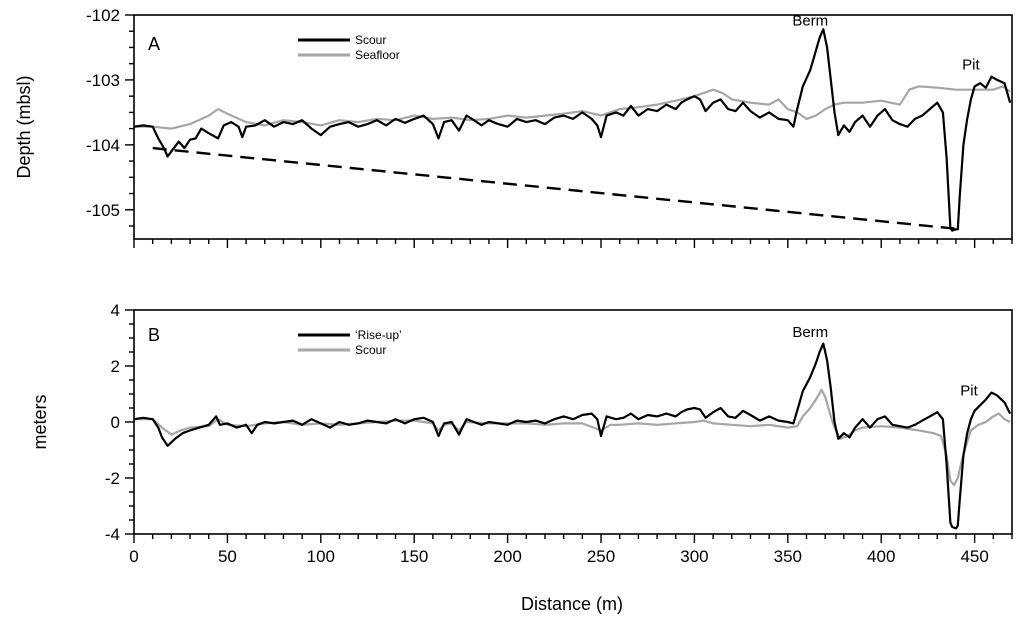 The height and width of the screenshot is (620, 1018). What do you see at coordinates (885, 362) in the screenshot?
I see `panel-b-annotations: Berm Pit` at bounding box center [885, 362].